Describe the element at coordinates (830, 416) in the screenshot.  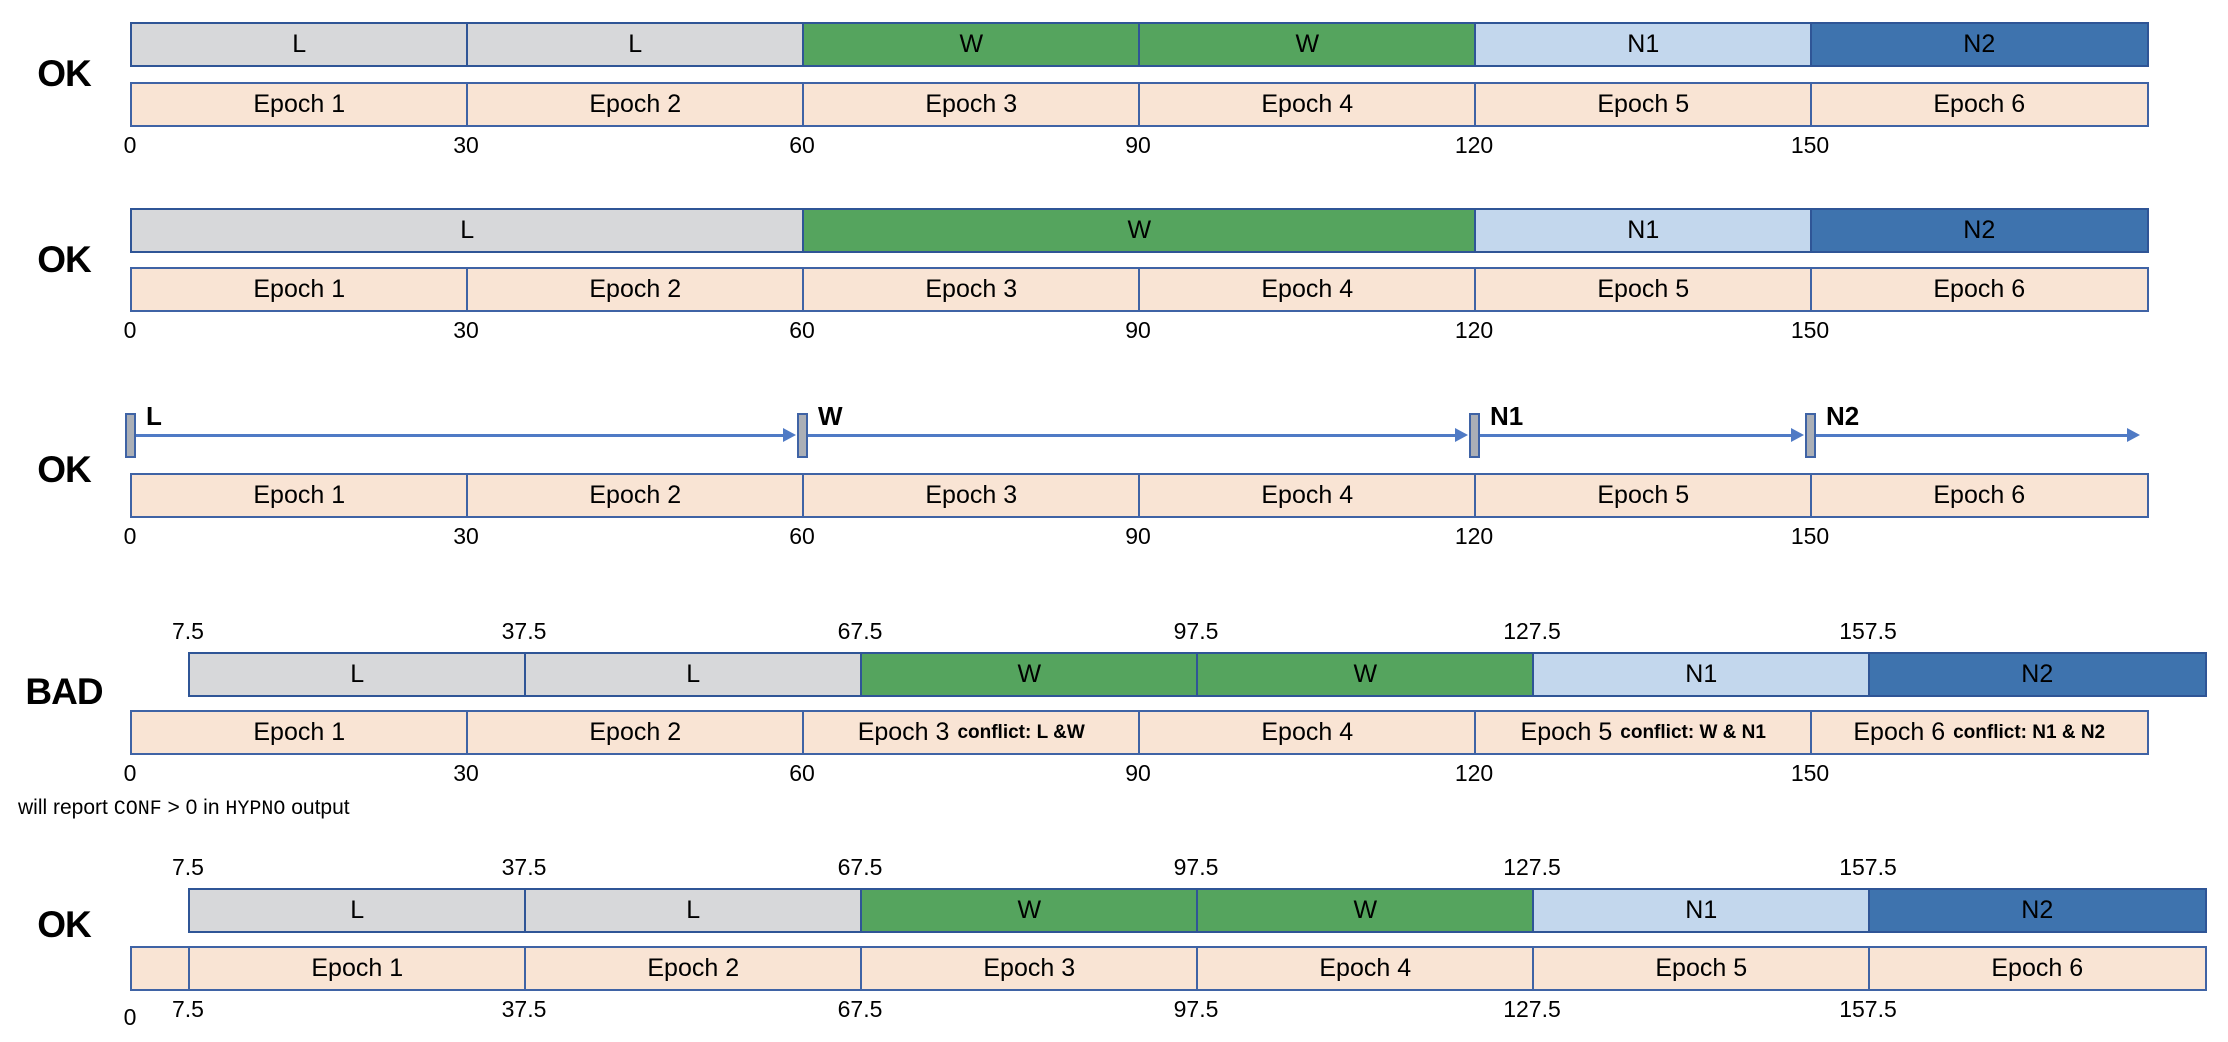
I see `marker-label-w: W` at that location.